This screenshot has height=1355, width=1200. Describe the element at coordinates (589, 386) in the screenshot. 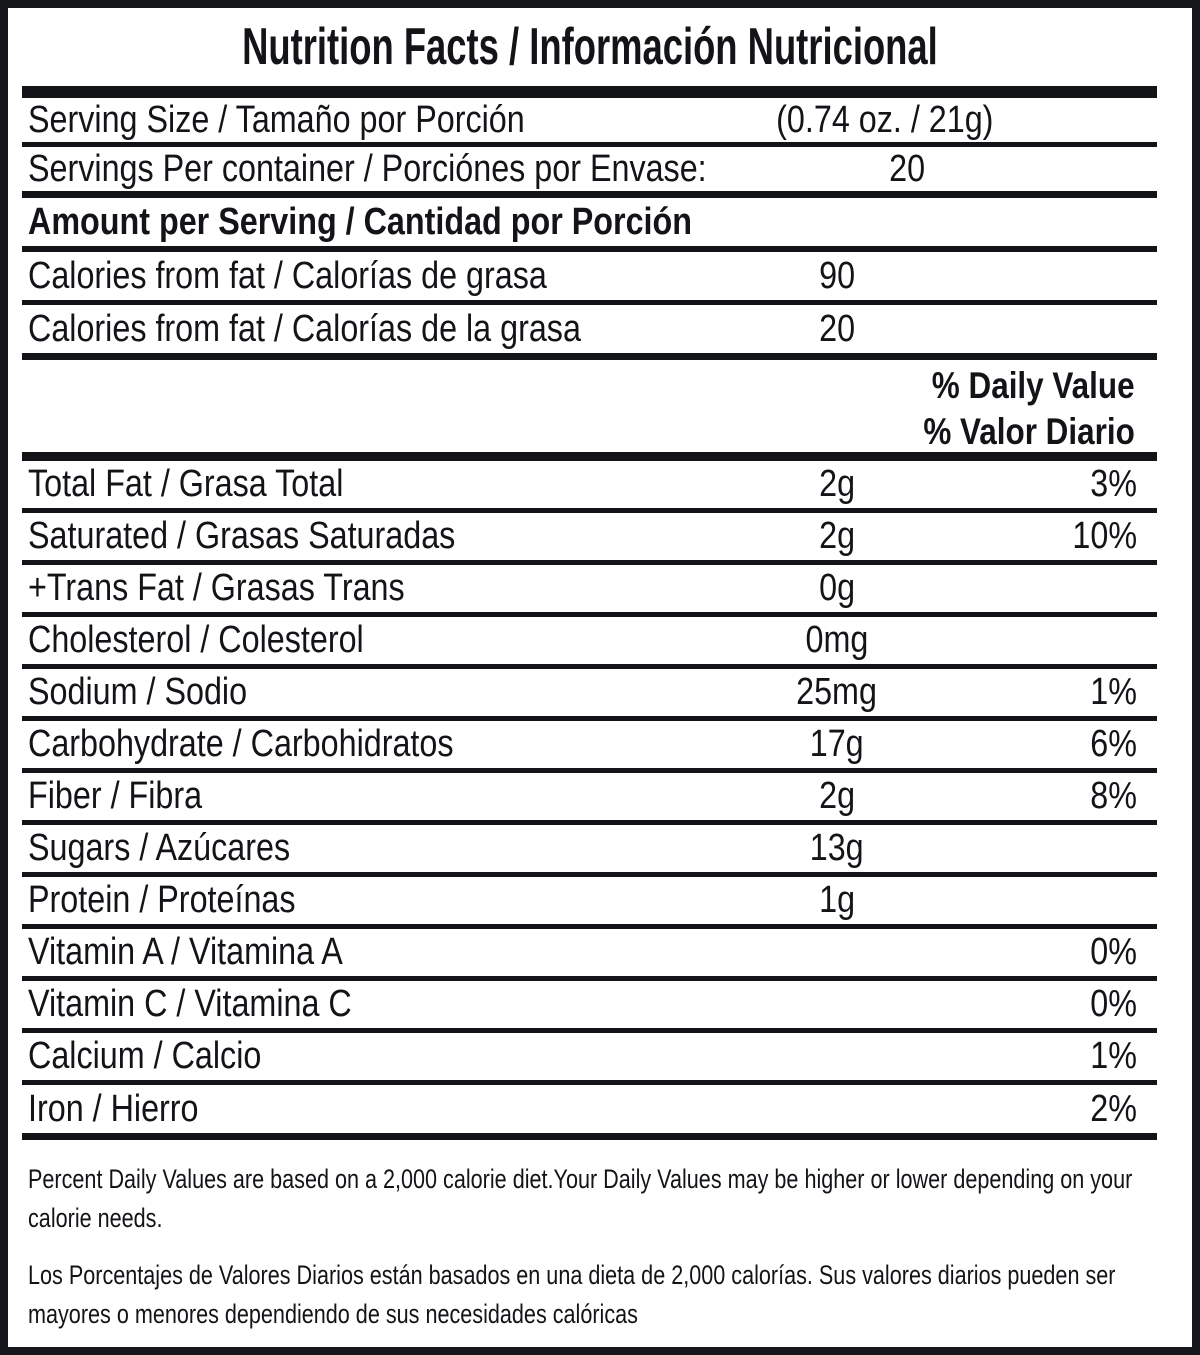

I see `row-daily-value-header-en: % Daily Value` at that location.